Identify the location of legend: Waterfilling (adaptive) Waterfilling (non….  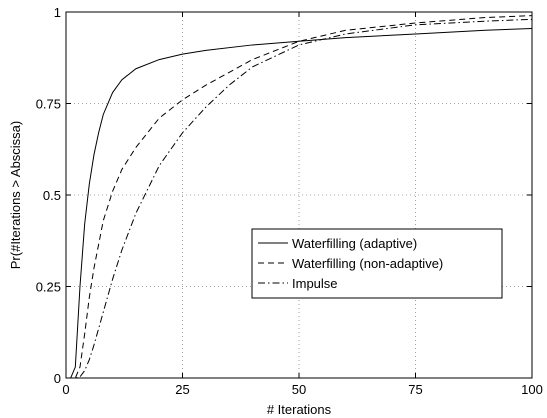
(377, 263).